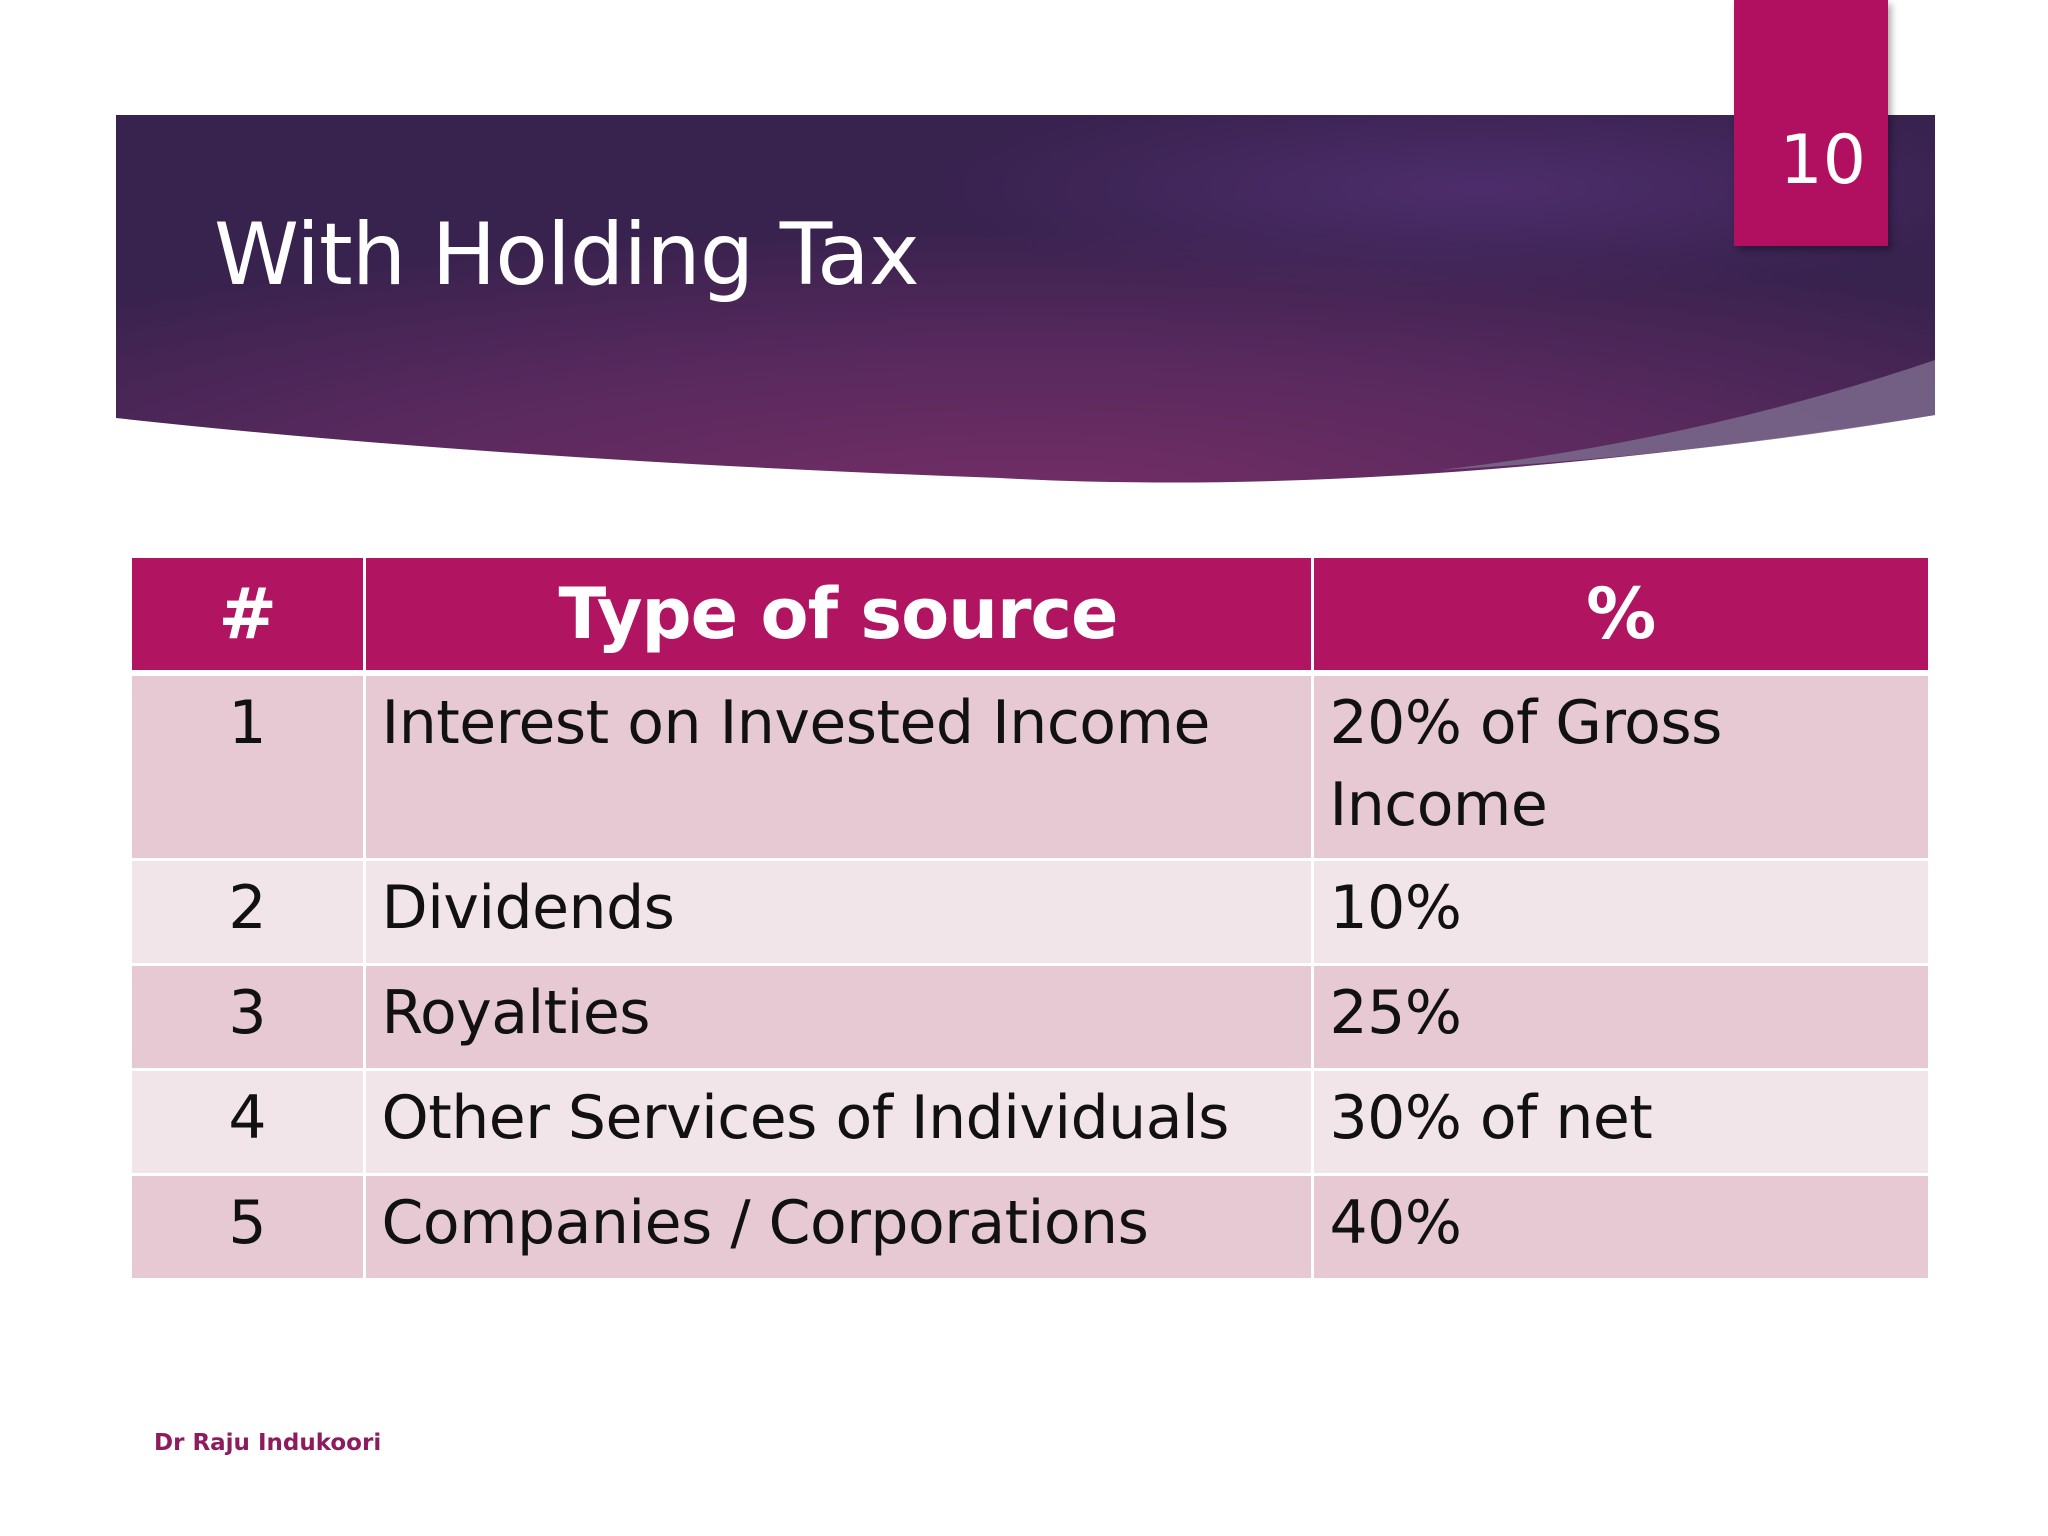 The image size is (2048, 1536). Describe the element at coordinates (1620, 767) in the screenshot. I see `row-percent: 20% of Gross Income` at that location.